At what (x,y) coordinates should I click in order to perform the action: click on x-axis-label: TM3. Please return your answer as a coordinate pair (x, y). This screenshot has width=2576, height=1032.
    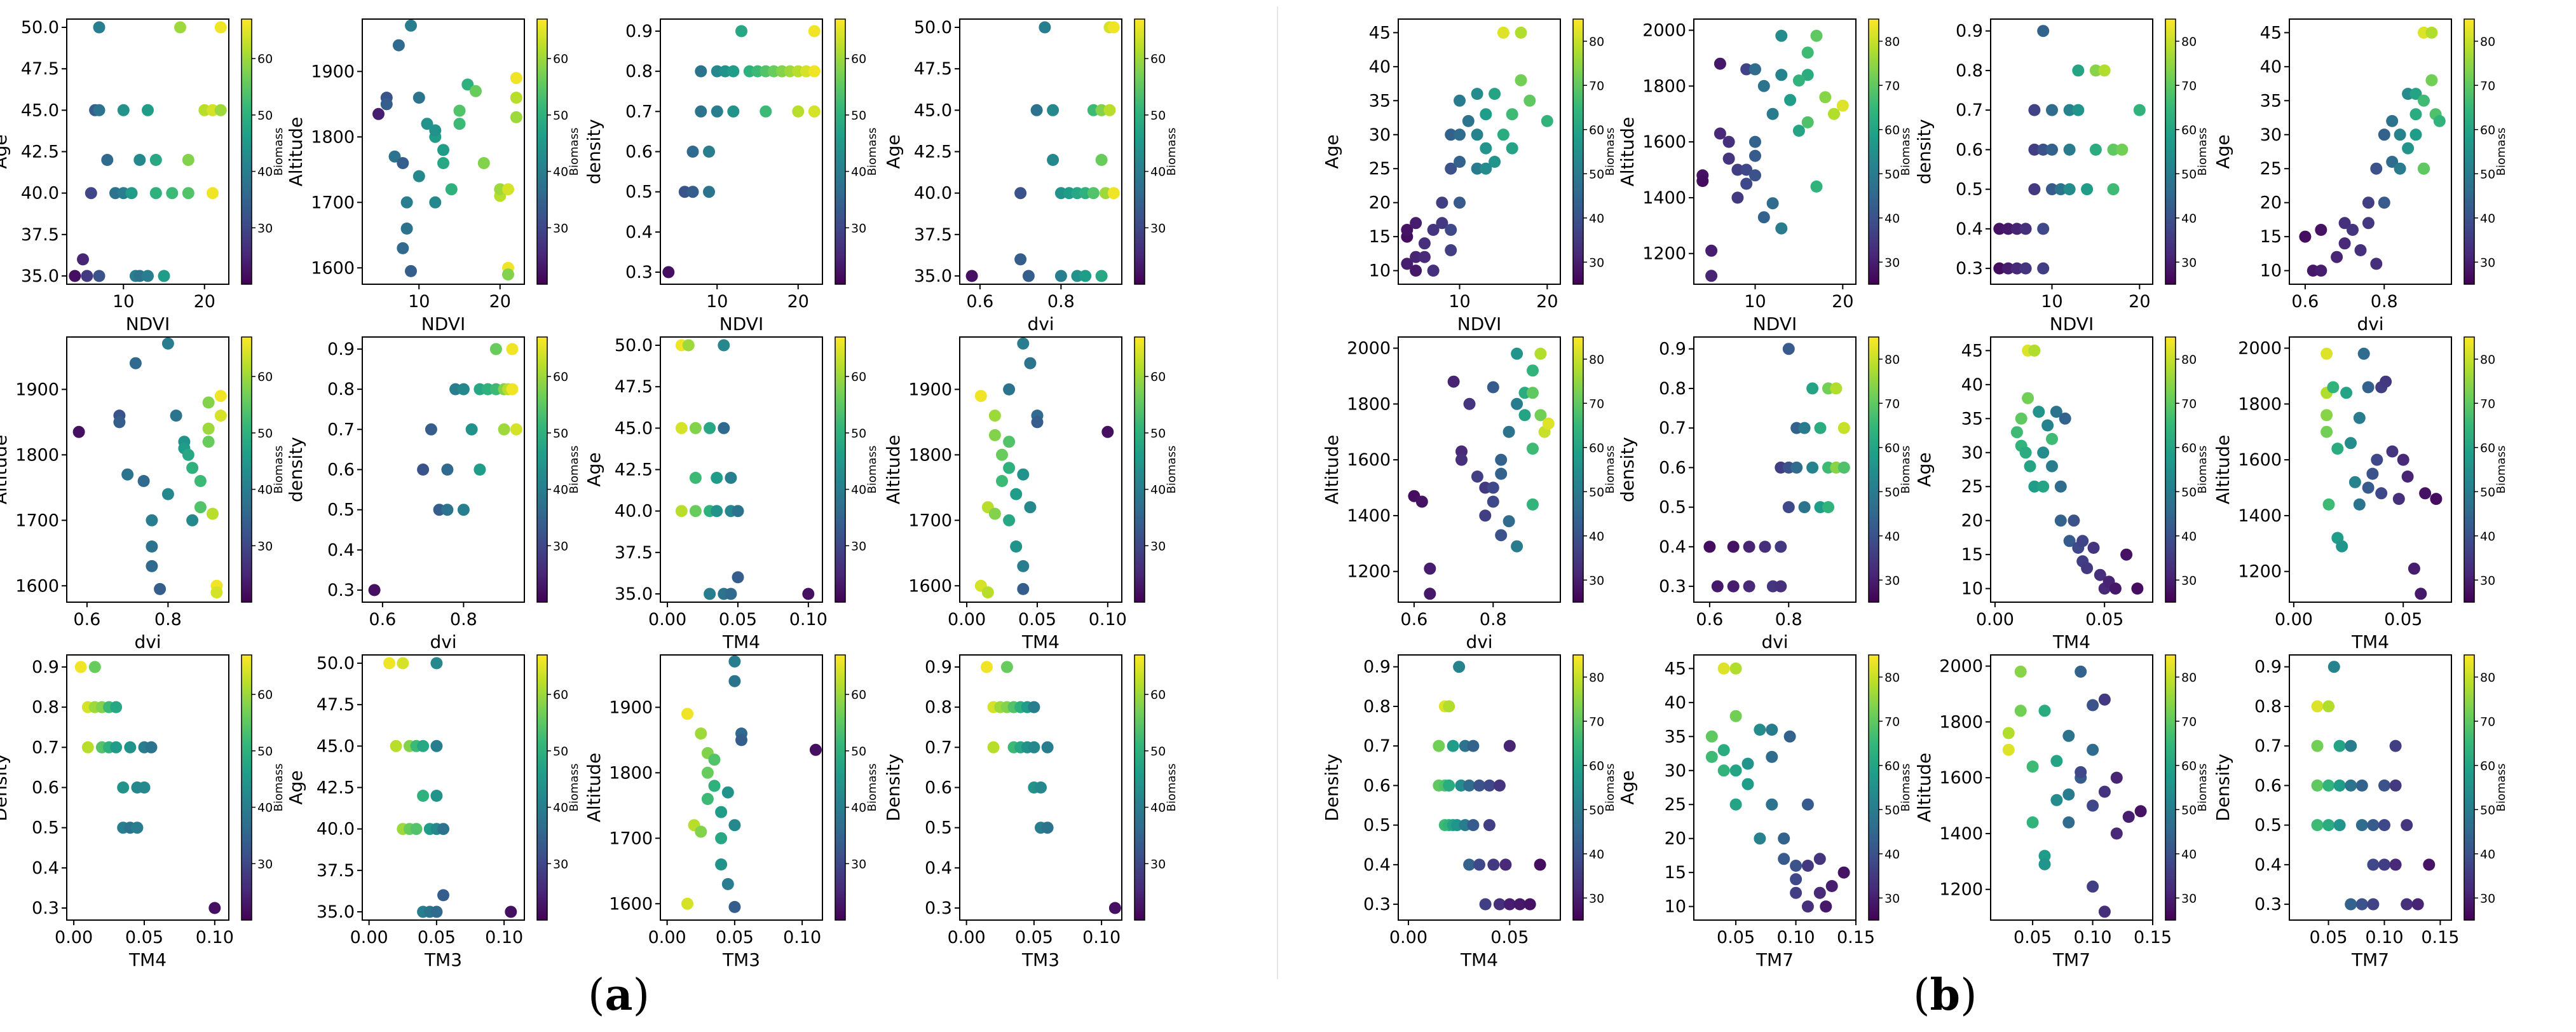
    Looking at the image, I should click on (741, 959).